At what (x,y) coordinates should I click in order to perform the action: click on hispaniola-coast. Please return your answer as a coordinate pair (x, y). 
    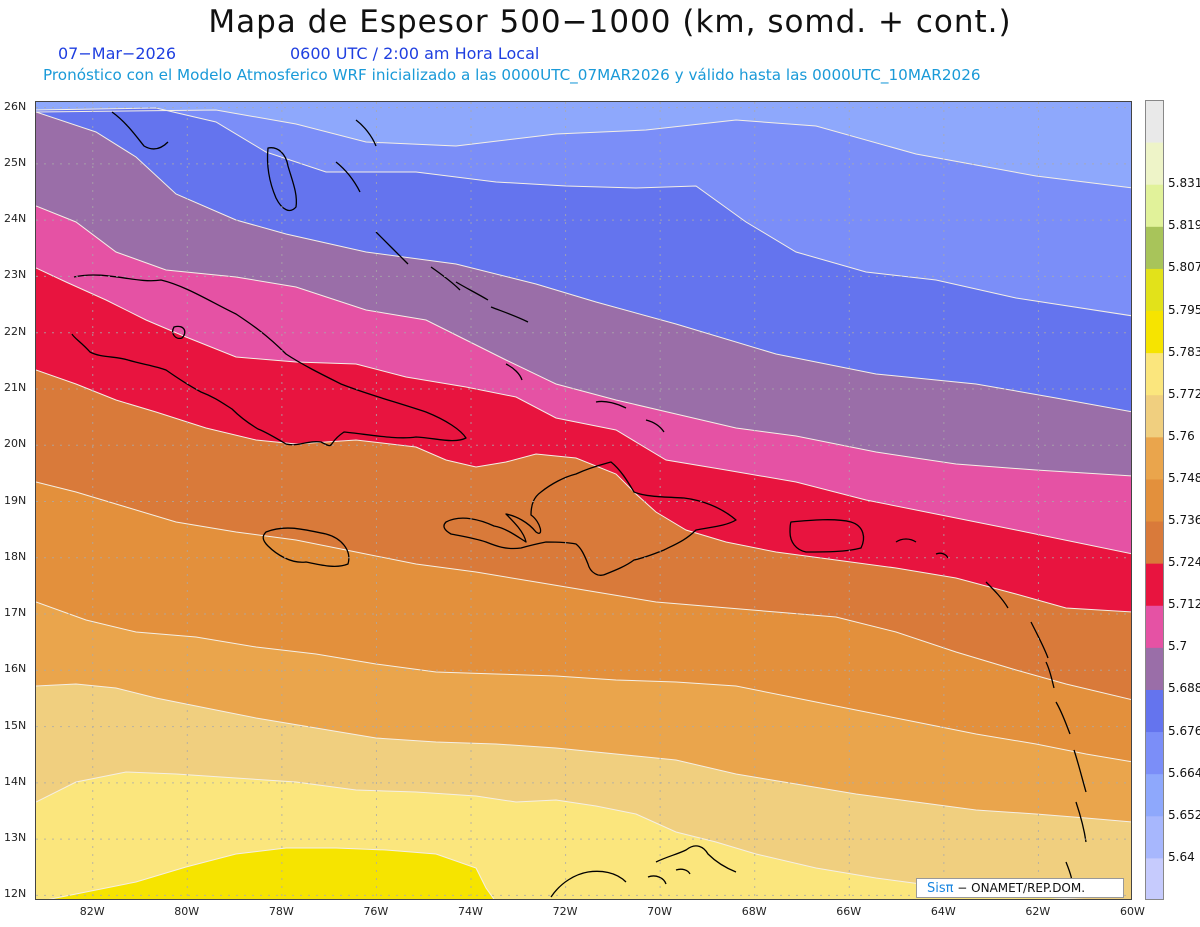
    Looking at the image, I should click on (590, 518).